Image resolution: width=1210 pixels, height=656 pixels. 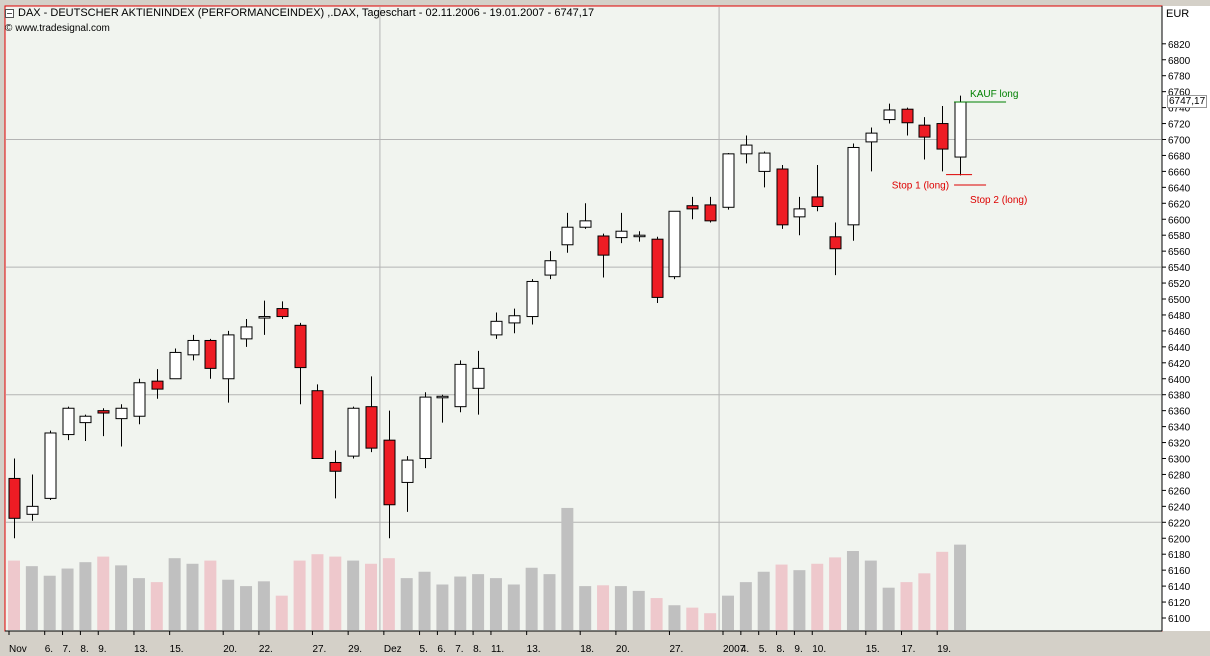 What do you see at coordinates (1179, 587) in the screenshot?
I see `y-tick-label: 6140` at bounding box center [1179, 587].